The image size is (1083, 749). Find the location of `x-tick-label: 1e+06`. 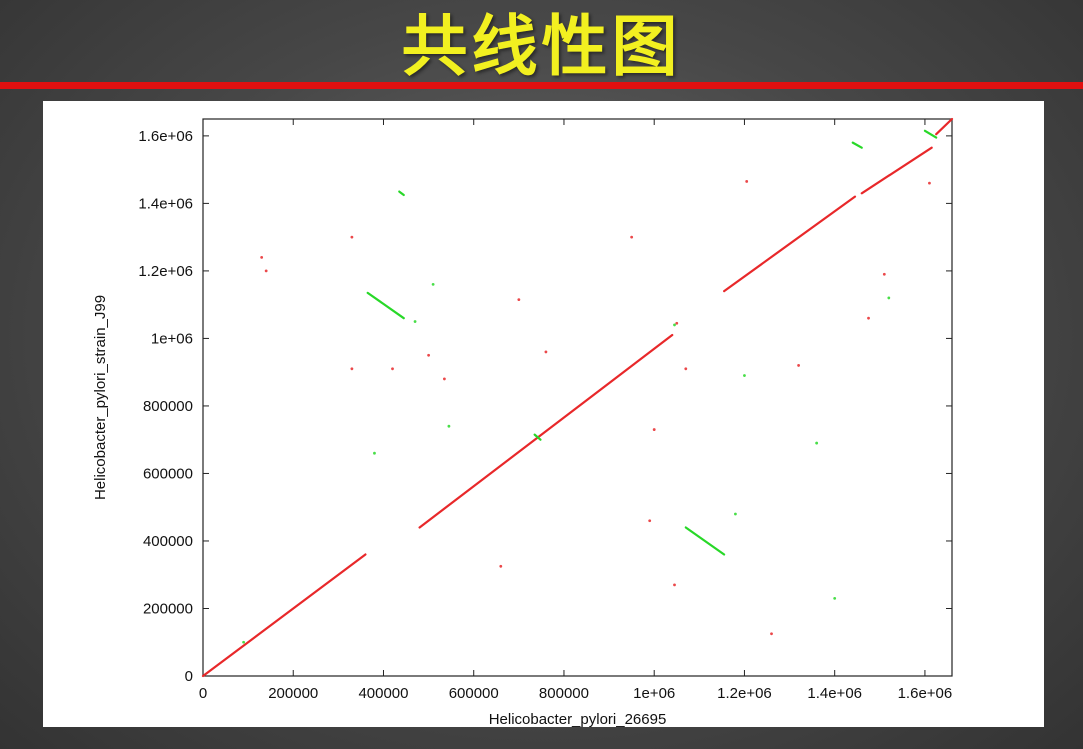

x-tick-label: 1e+06 is located at coordinates (654, 693).